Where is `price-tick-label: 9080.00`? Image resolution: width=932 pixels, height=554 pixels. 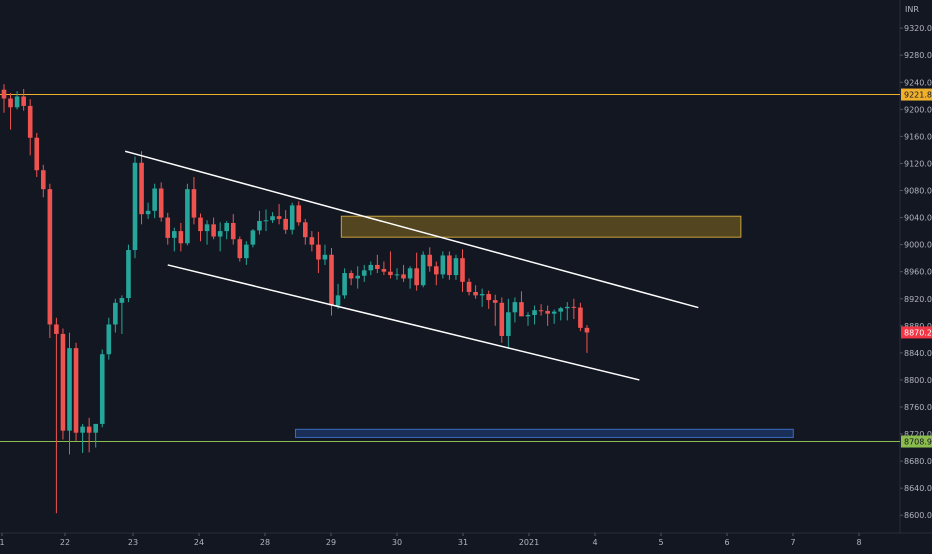 price-tick-label: 9080.00 is located at coordinates (918, 191).